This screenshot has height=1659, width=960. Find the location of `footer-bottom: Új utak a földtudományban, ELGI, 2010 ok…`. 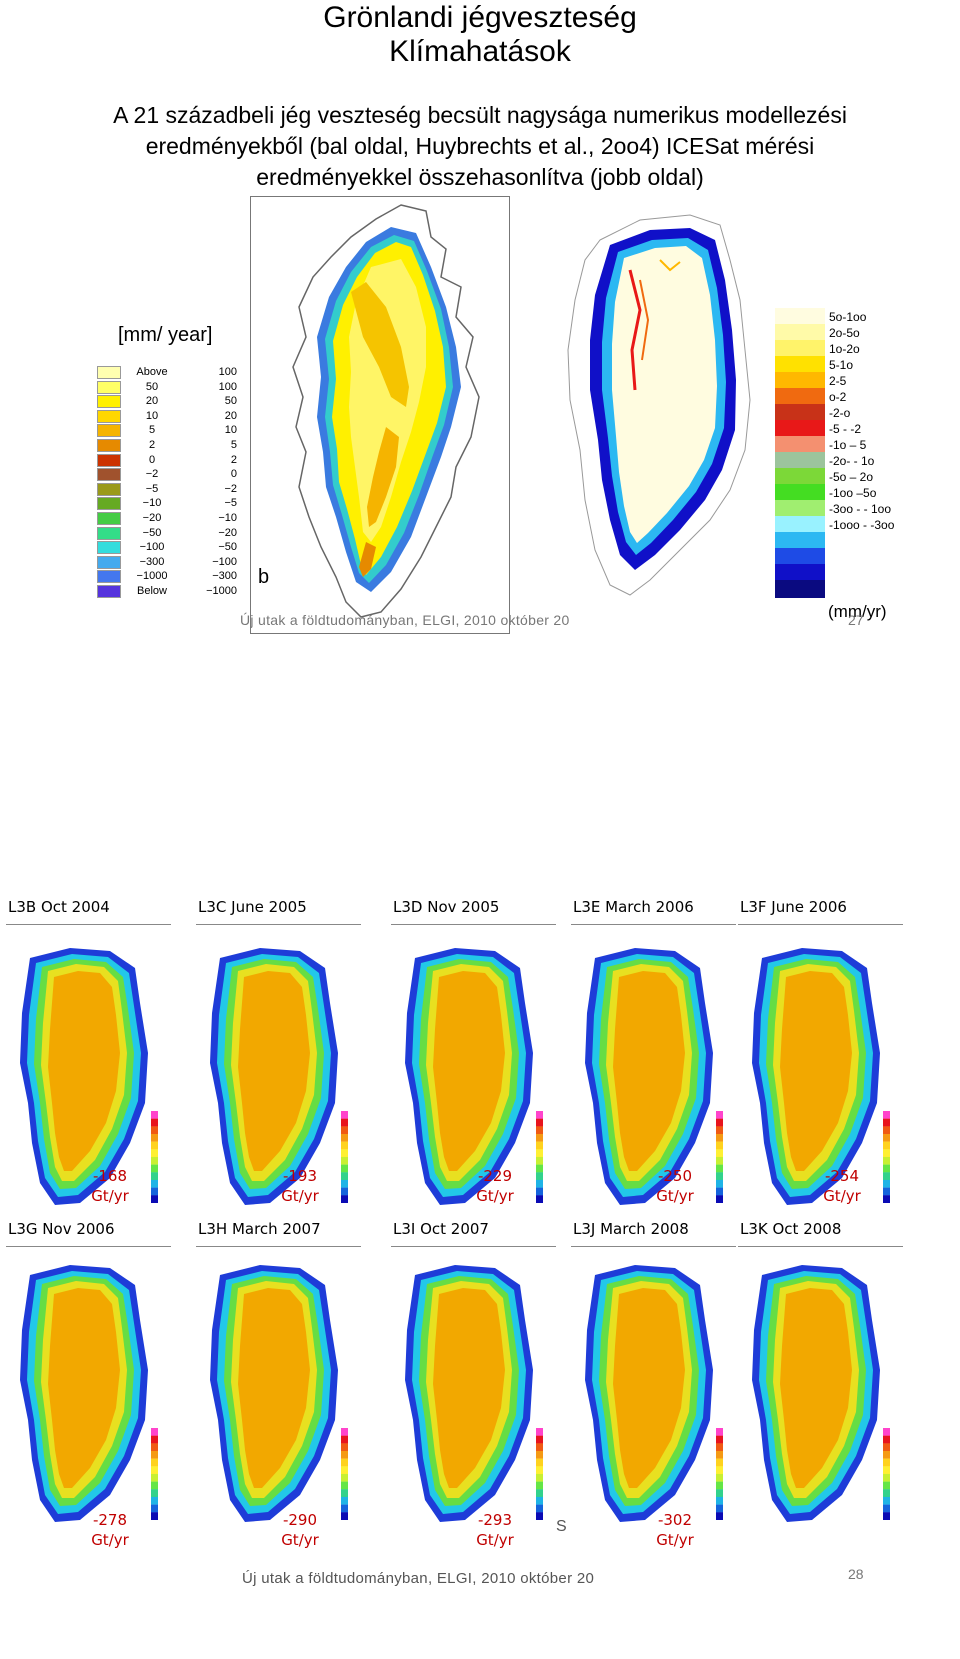

footer-bottom: Új utak a földtudományban, ELGI, 2010 ok… is located at coordinates (418, 1578).